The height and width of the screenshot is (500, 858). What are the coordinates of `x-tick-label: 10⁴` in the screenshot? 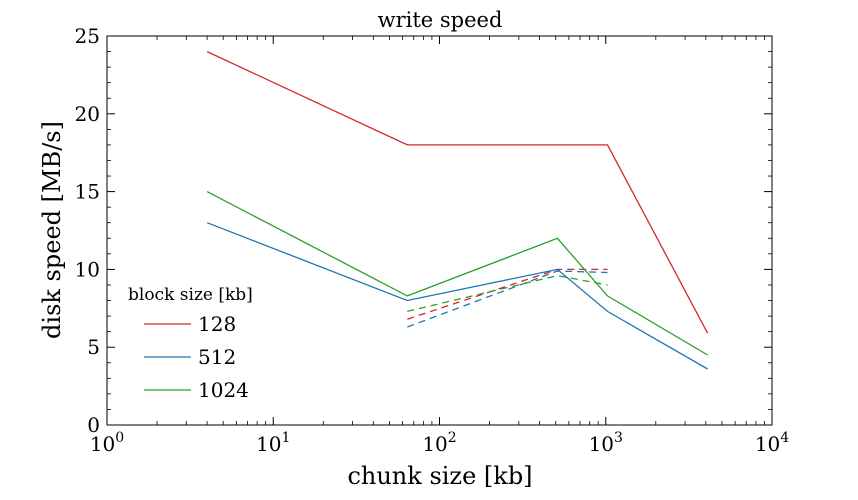 It's located at (772, 443).